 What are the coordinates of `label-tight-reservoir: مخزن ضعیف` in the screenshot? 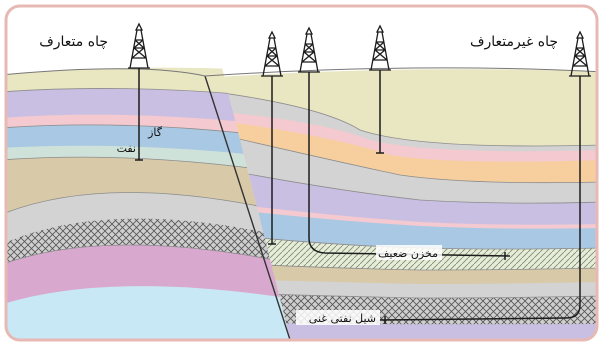 It's located at (408, 253).